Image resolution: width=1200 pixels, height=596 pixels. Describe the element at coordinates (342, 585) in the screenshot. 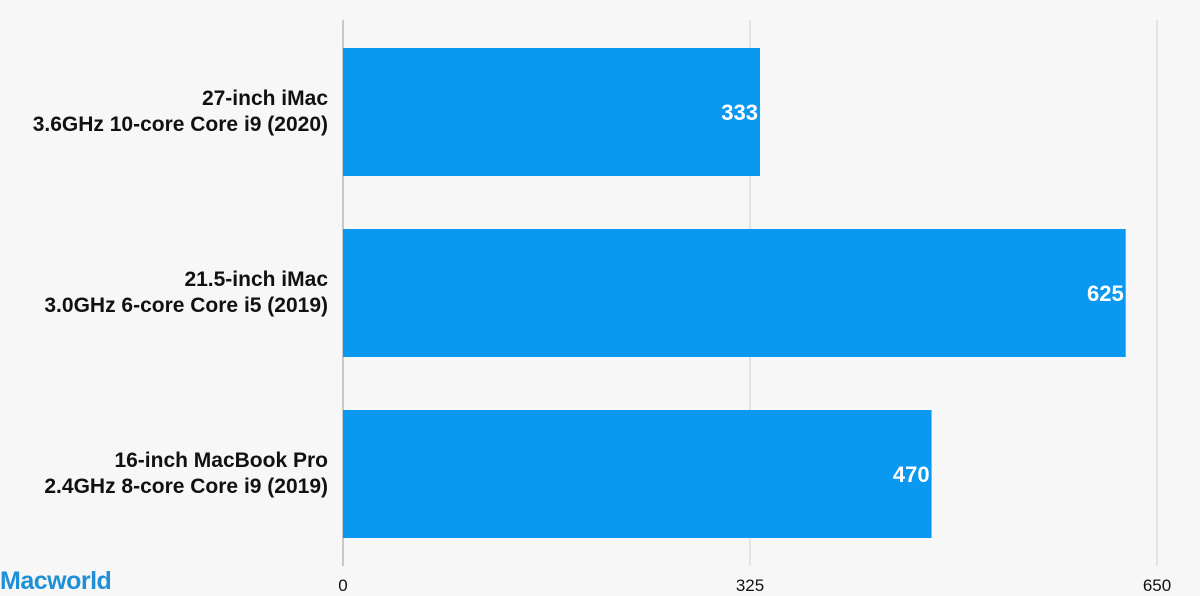

I see `x-tick-label: 0` at that location.